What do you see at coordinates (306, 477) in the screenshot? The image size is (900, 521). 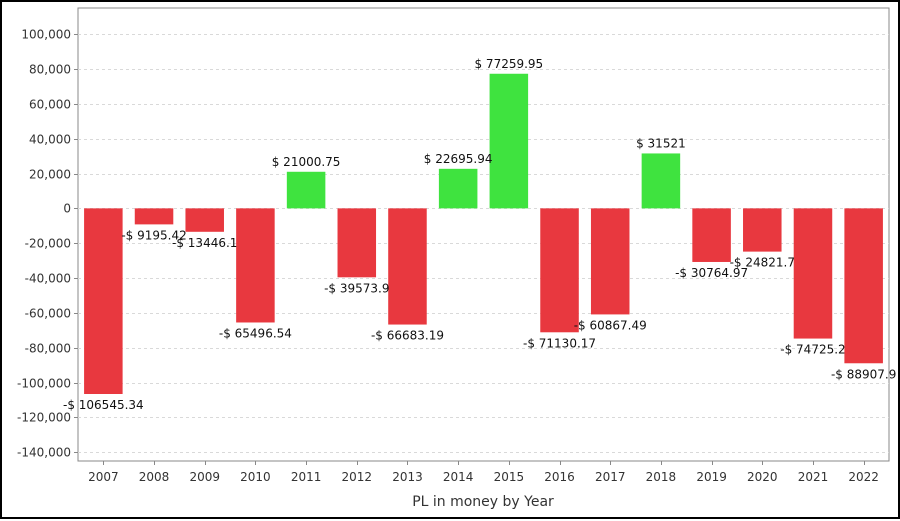 I see `x-tick-label: 2011` at bounding box center [306, 477].